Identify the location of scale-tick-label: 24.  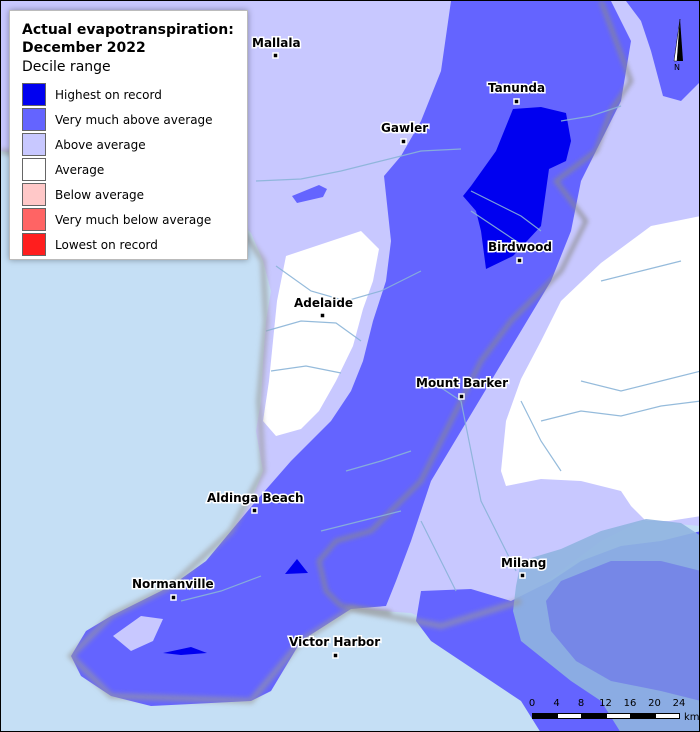
(679, 703).